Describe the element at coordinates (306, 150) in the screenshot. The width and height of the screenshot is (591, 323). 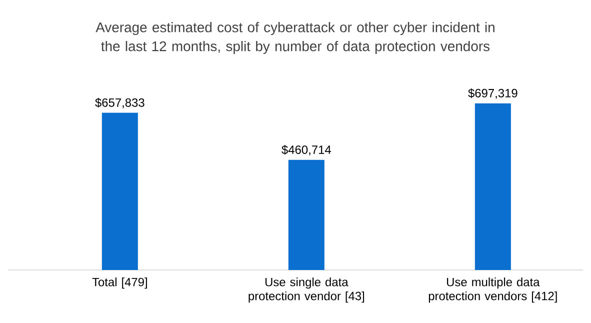
I see `data-label: $460,714` at that location.